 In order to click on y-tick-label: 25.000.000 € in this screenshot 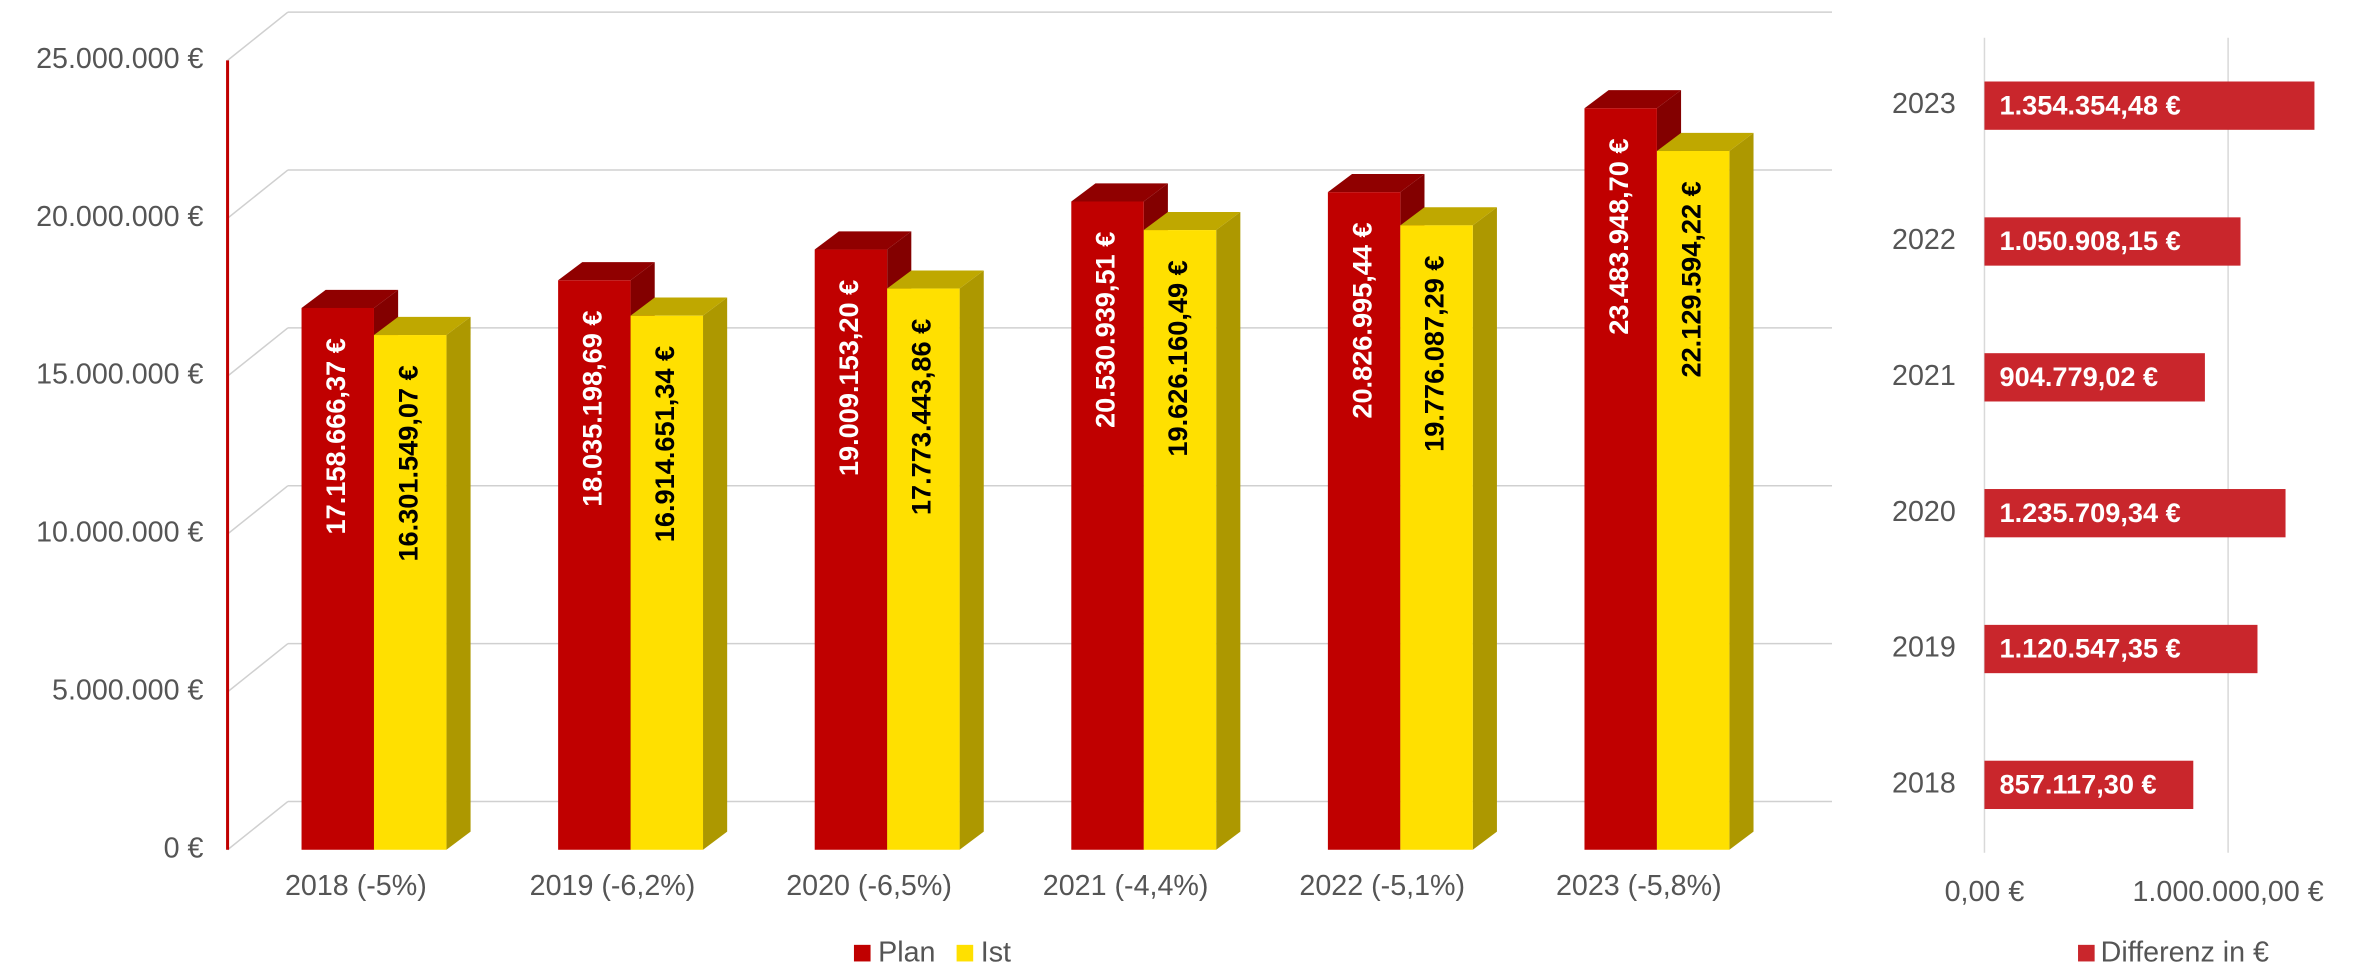, I will do `click(119, 59)`.